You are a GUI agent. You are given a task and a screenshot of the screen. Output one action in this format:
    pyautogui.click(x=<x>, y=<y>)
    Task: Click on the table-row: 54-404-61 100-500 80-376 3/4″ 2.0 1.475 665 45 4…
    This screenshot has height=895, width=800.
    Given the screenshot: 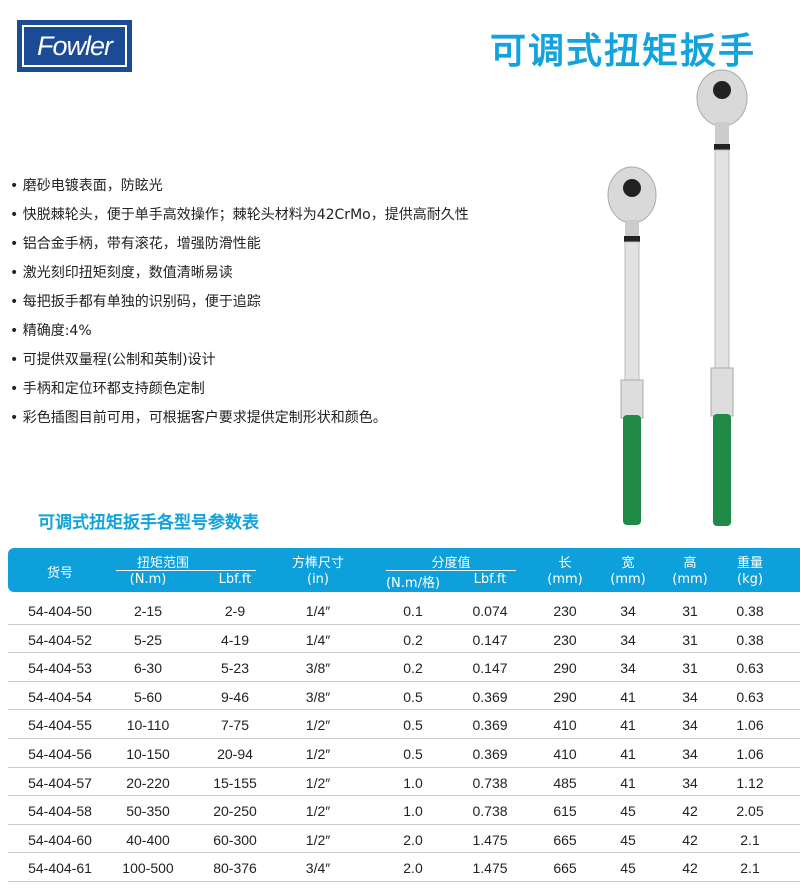 What is the action you would take?
    pyautogui.click(x=404, y=867)
    